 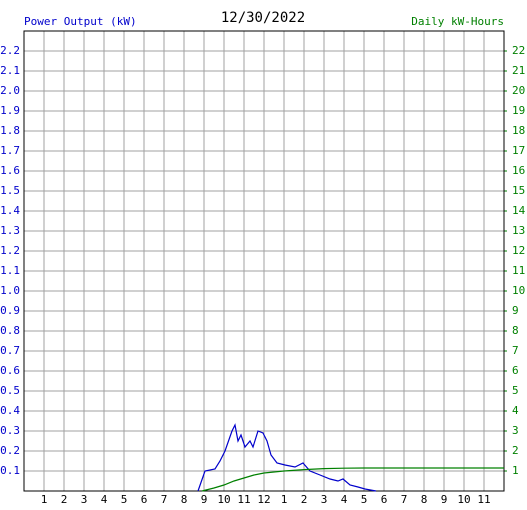 I want to click on y2-tick-label: 1, so click(x=515, y=470).